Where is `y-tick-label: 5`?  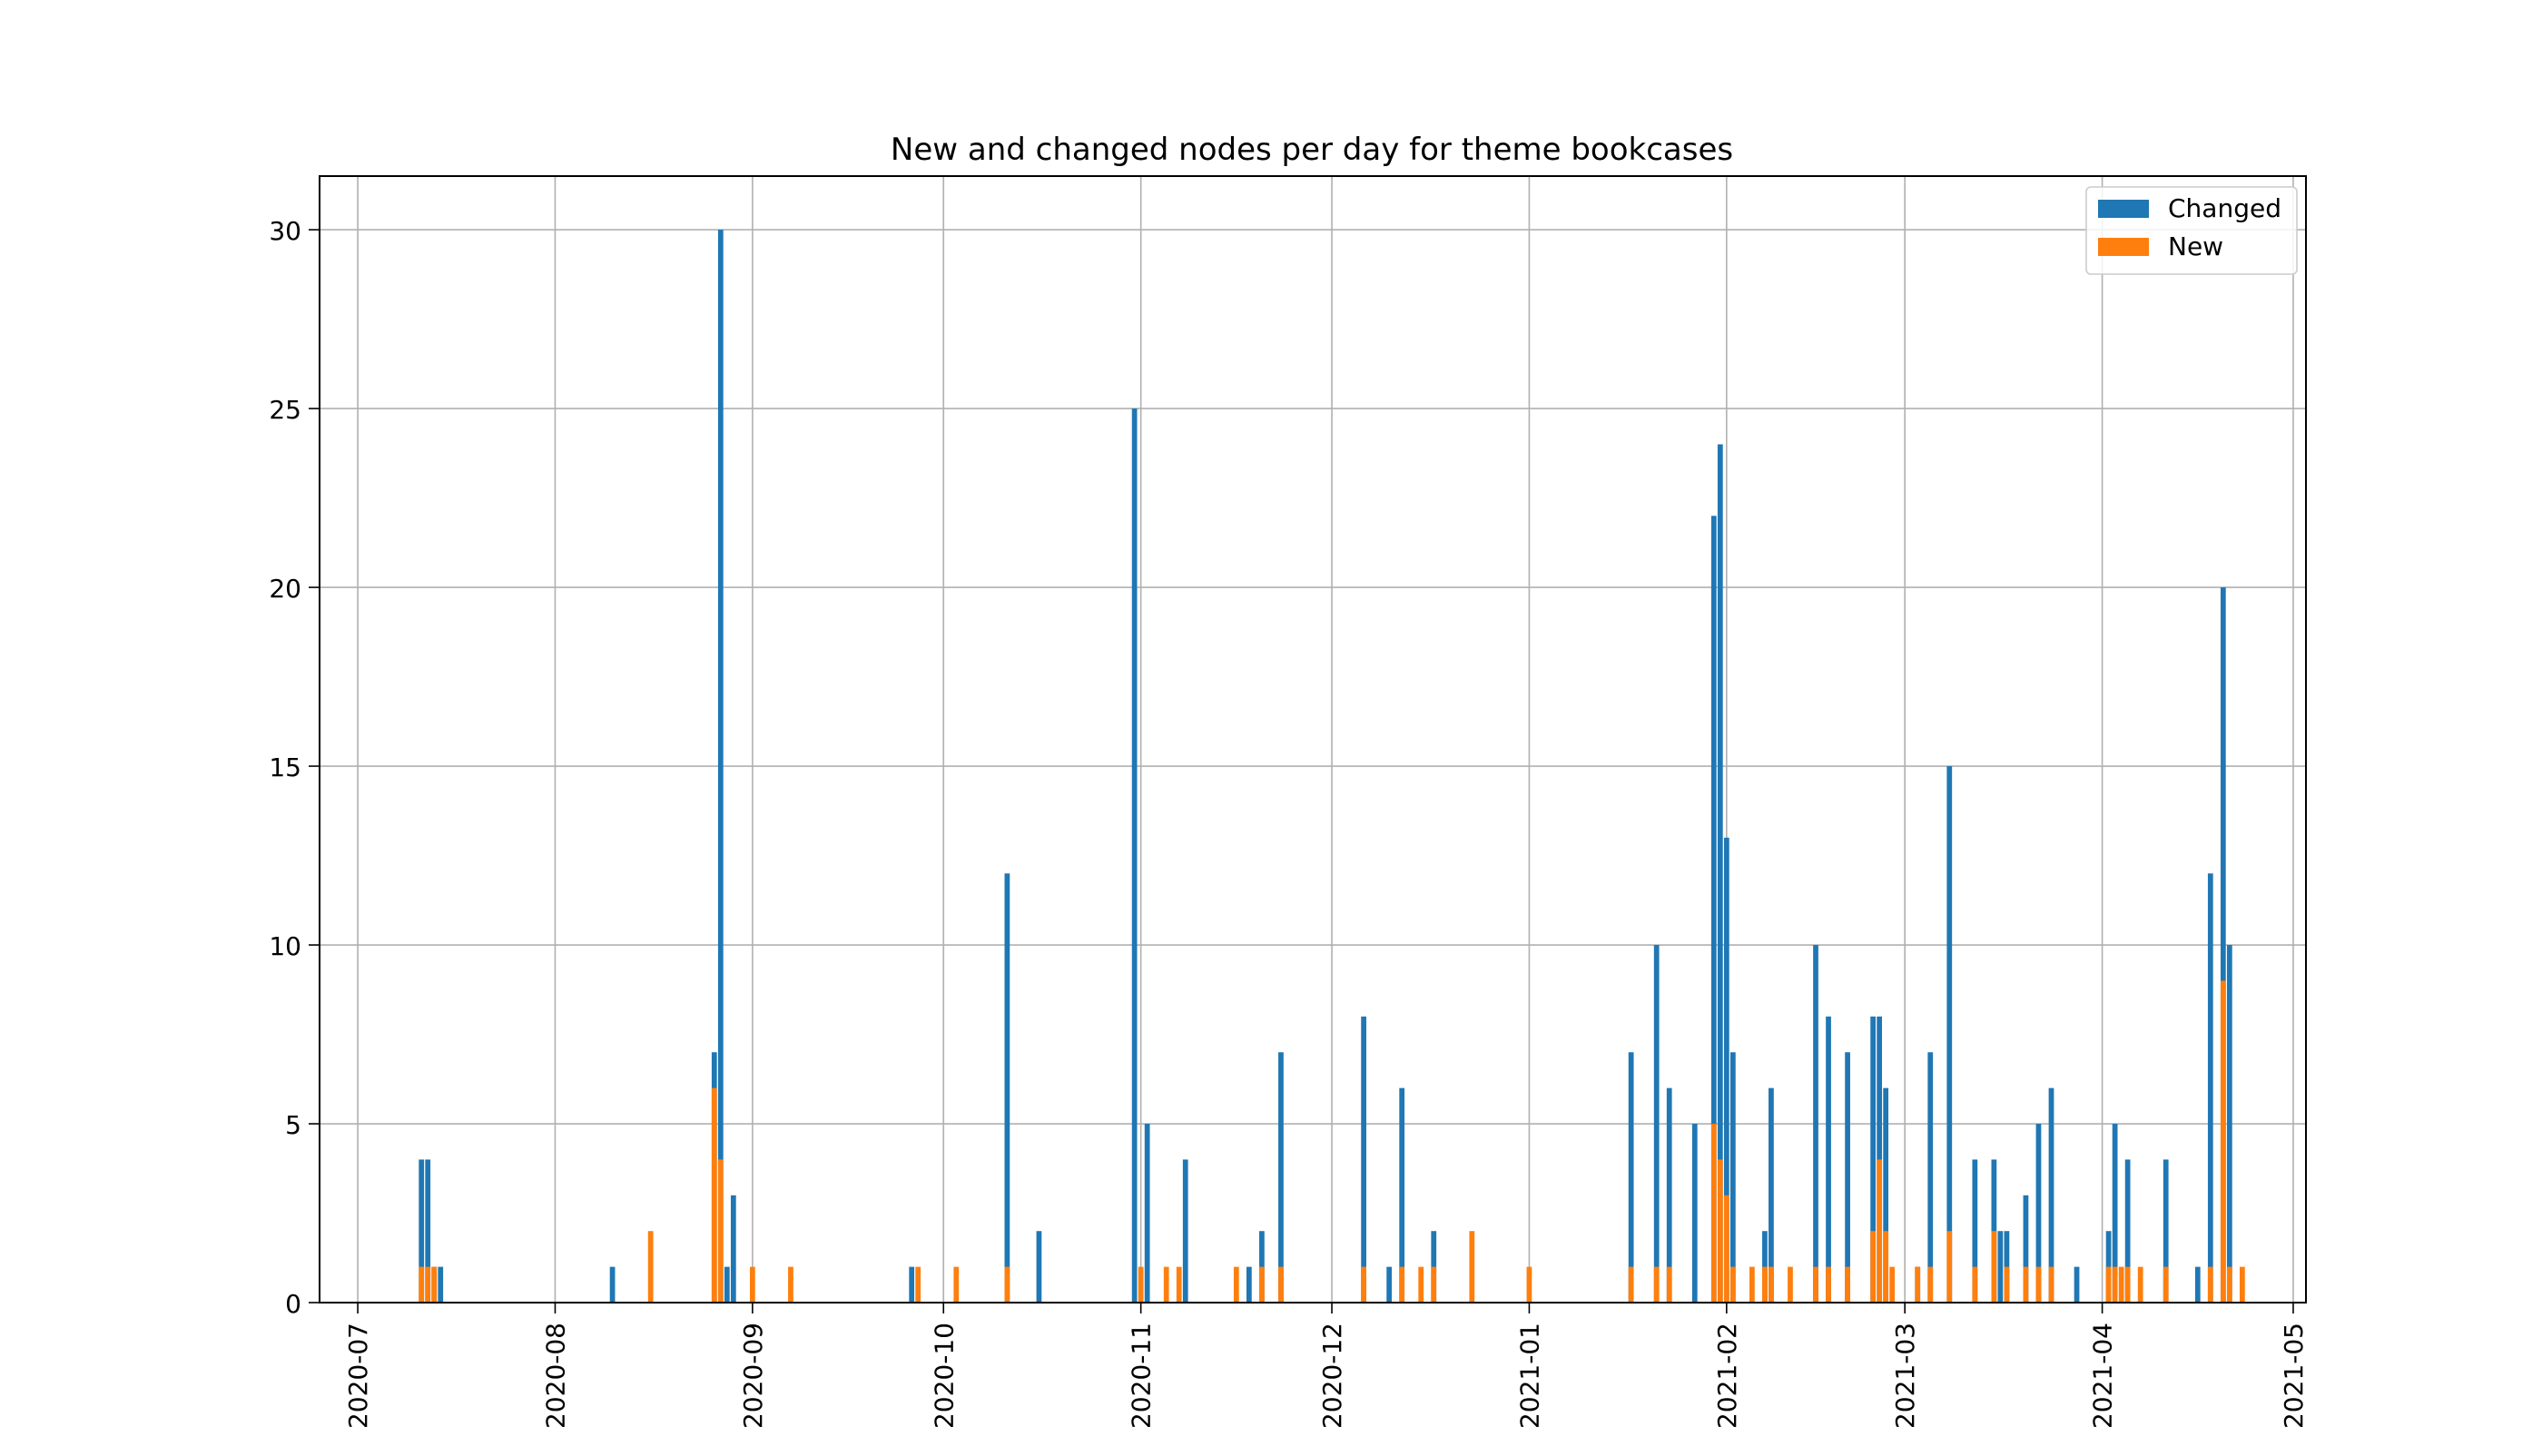 y-tick-label: 5 is located at coordinates (293, 1125).